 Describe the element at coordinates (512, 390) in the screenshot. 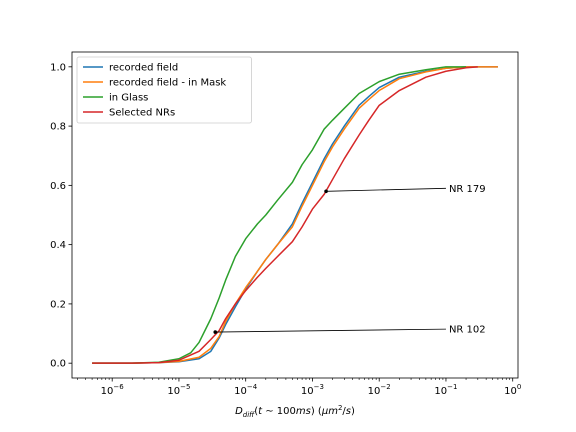

I see `x-tick-label: 10⁰` at that location.